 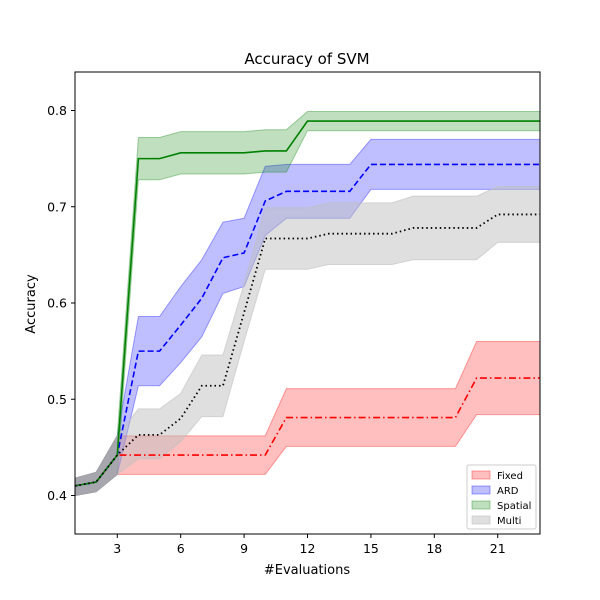 What do you see at coordinates (181, 548) in the screenshot?
I see `x-tick-label: 6` at bounding box center [181, 548].